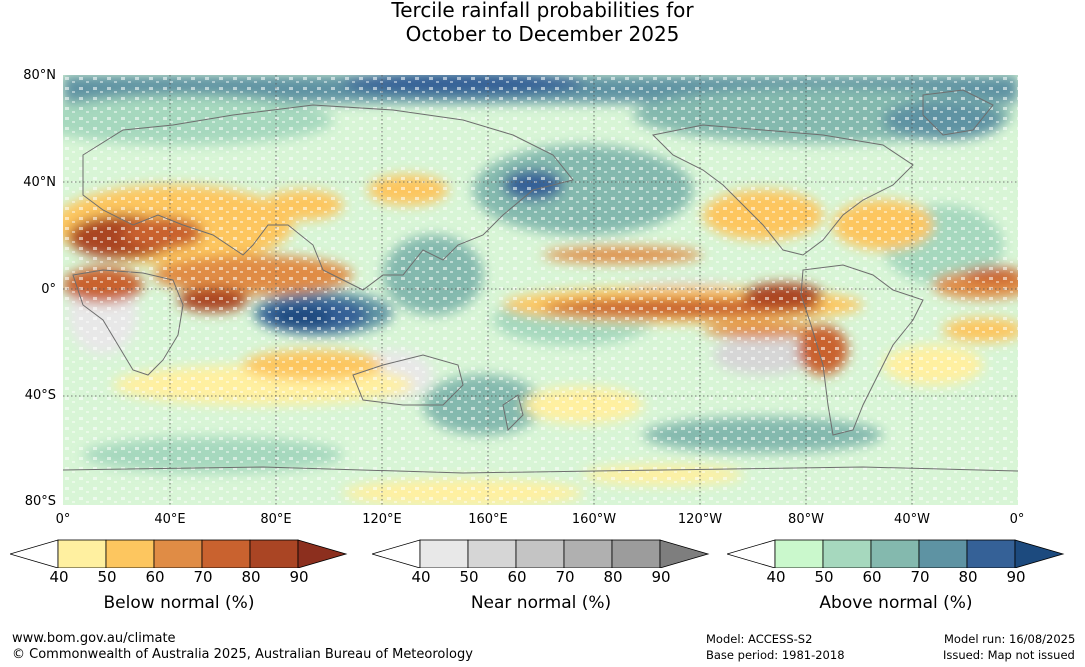  Describe the element at coordinates (170, 519) in the screenshot. I see `lon-label-40e: 40°E` at that location.